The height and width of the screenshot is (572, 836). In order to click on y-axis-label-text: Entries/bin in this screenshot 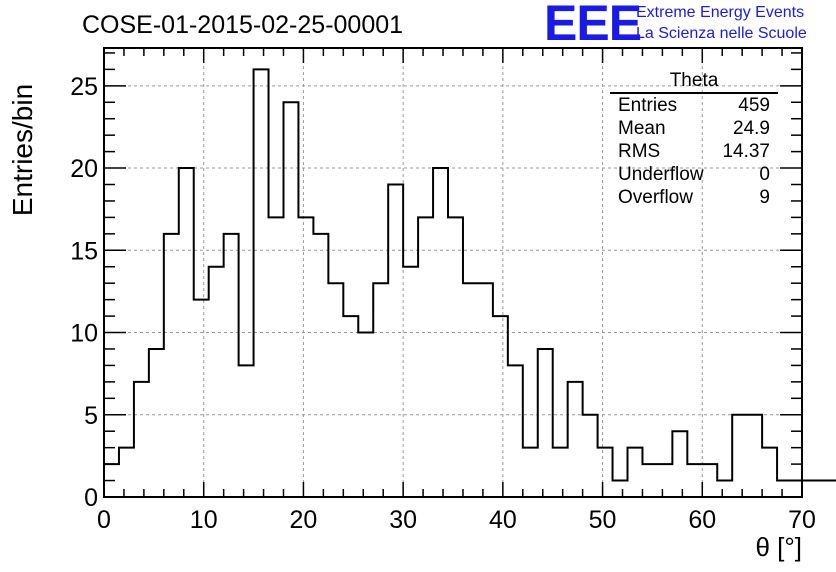, I will do `click(22, 150)`.